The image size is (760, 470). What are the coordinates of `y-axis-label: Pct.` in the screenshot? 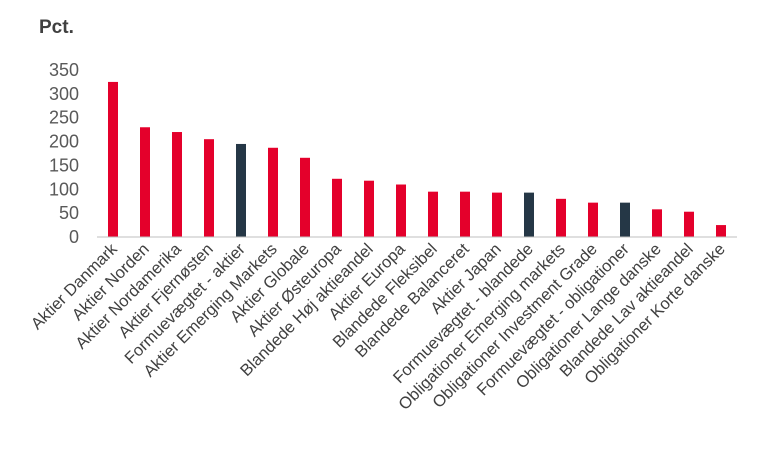 It's located at (56, 27).